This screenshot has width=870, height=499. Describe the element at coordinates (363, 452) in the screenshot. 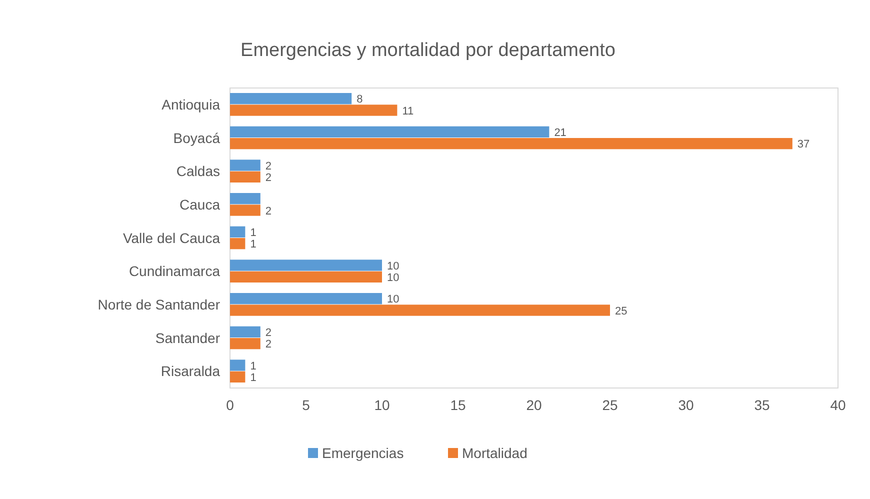

I see `legend-label: Emergencias` at that location.